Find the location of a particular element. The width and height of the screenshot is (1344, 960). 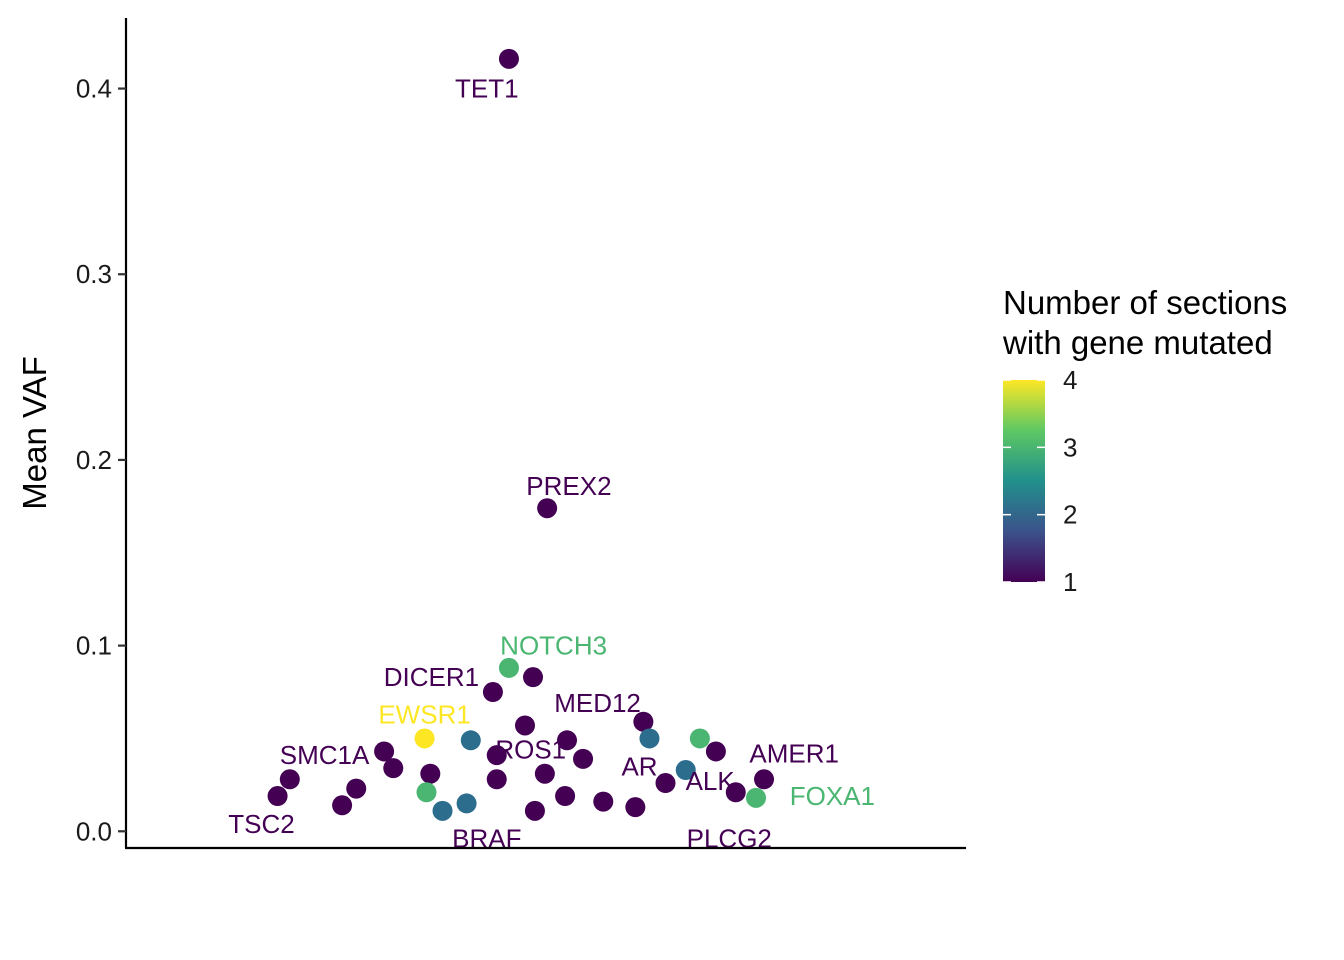

point-label: AMER1 is located at coordinates (794, 753).